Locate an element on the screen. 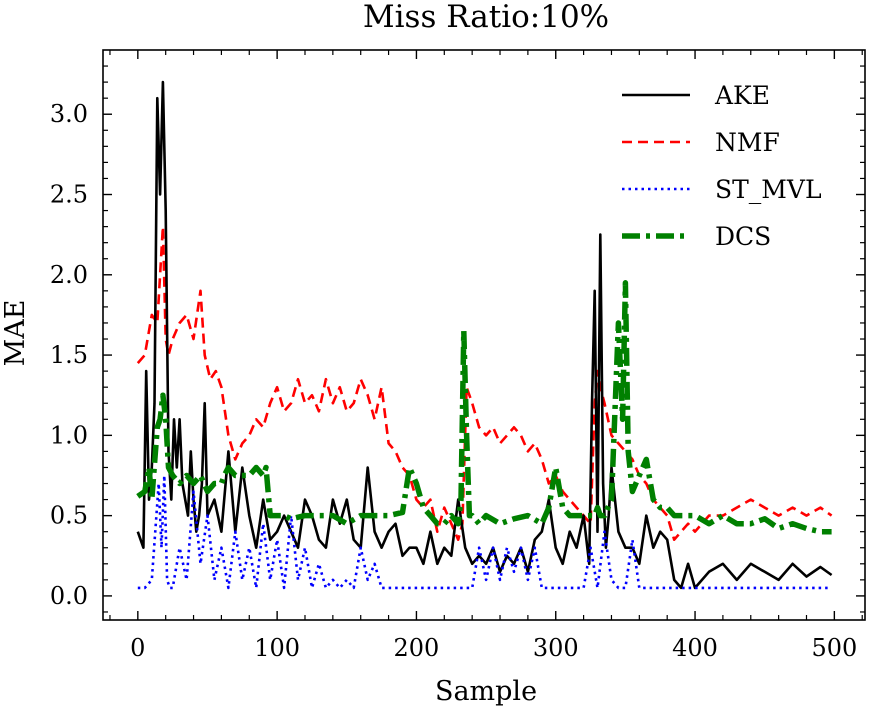 Image resolution: width=870 pixels, height=708 pixels. series-line-st-mvl is located at coordinates (484, 532).